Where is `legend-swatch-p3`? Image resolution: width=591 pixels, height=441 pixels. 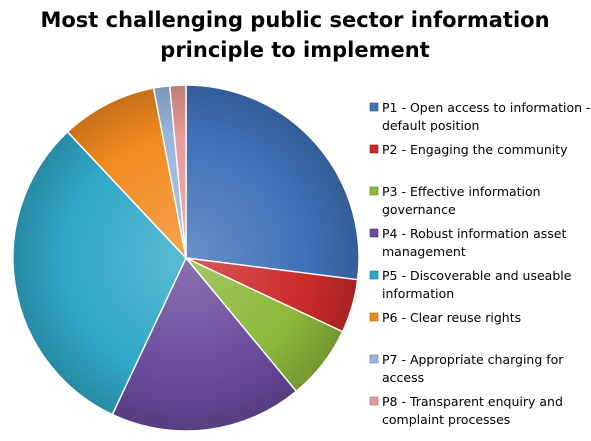 legend-swatch-p3 is located at coordinates (374, 191).